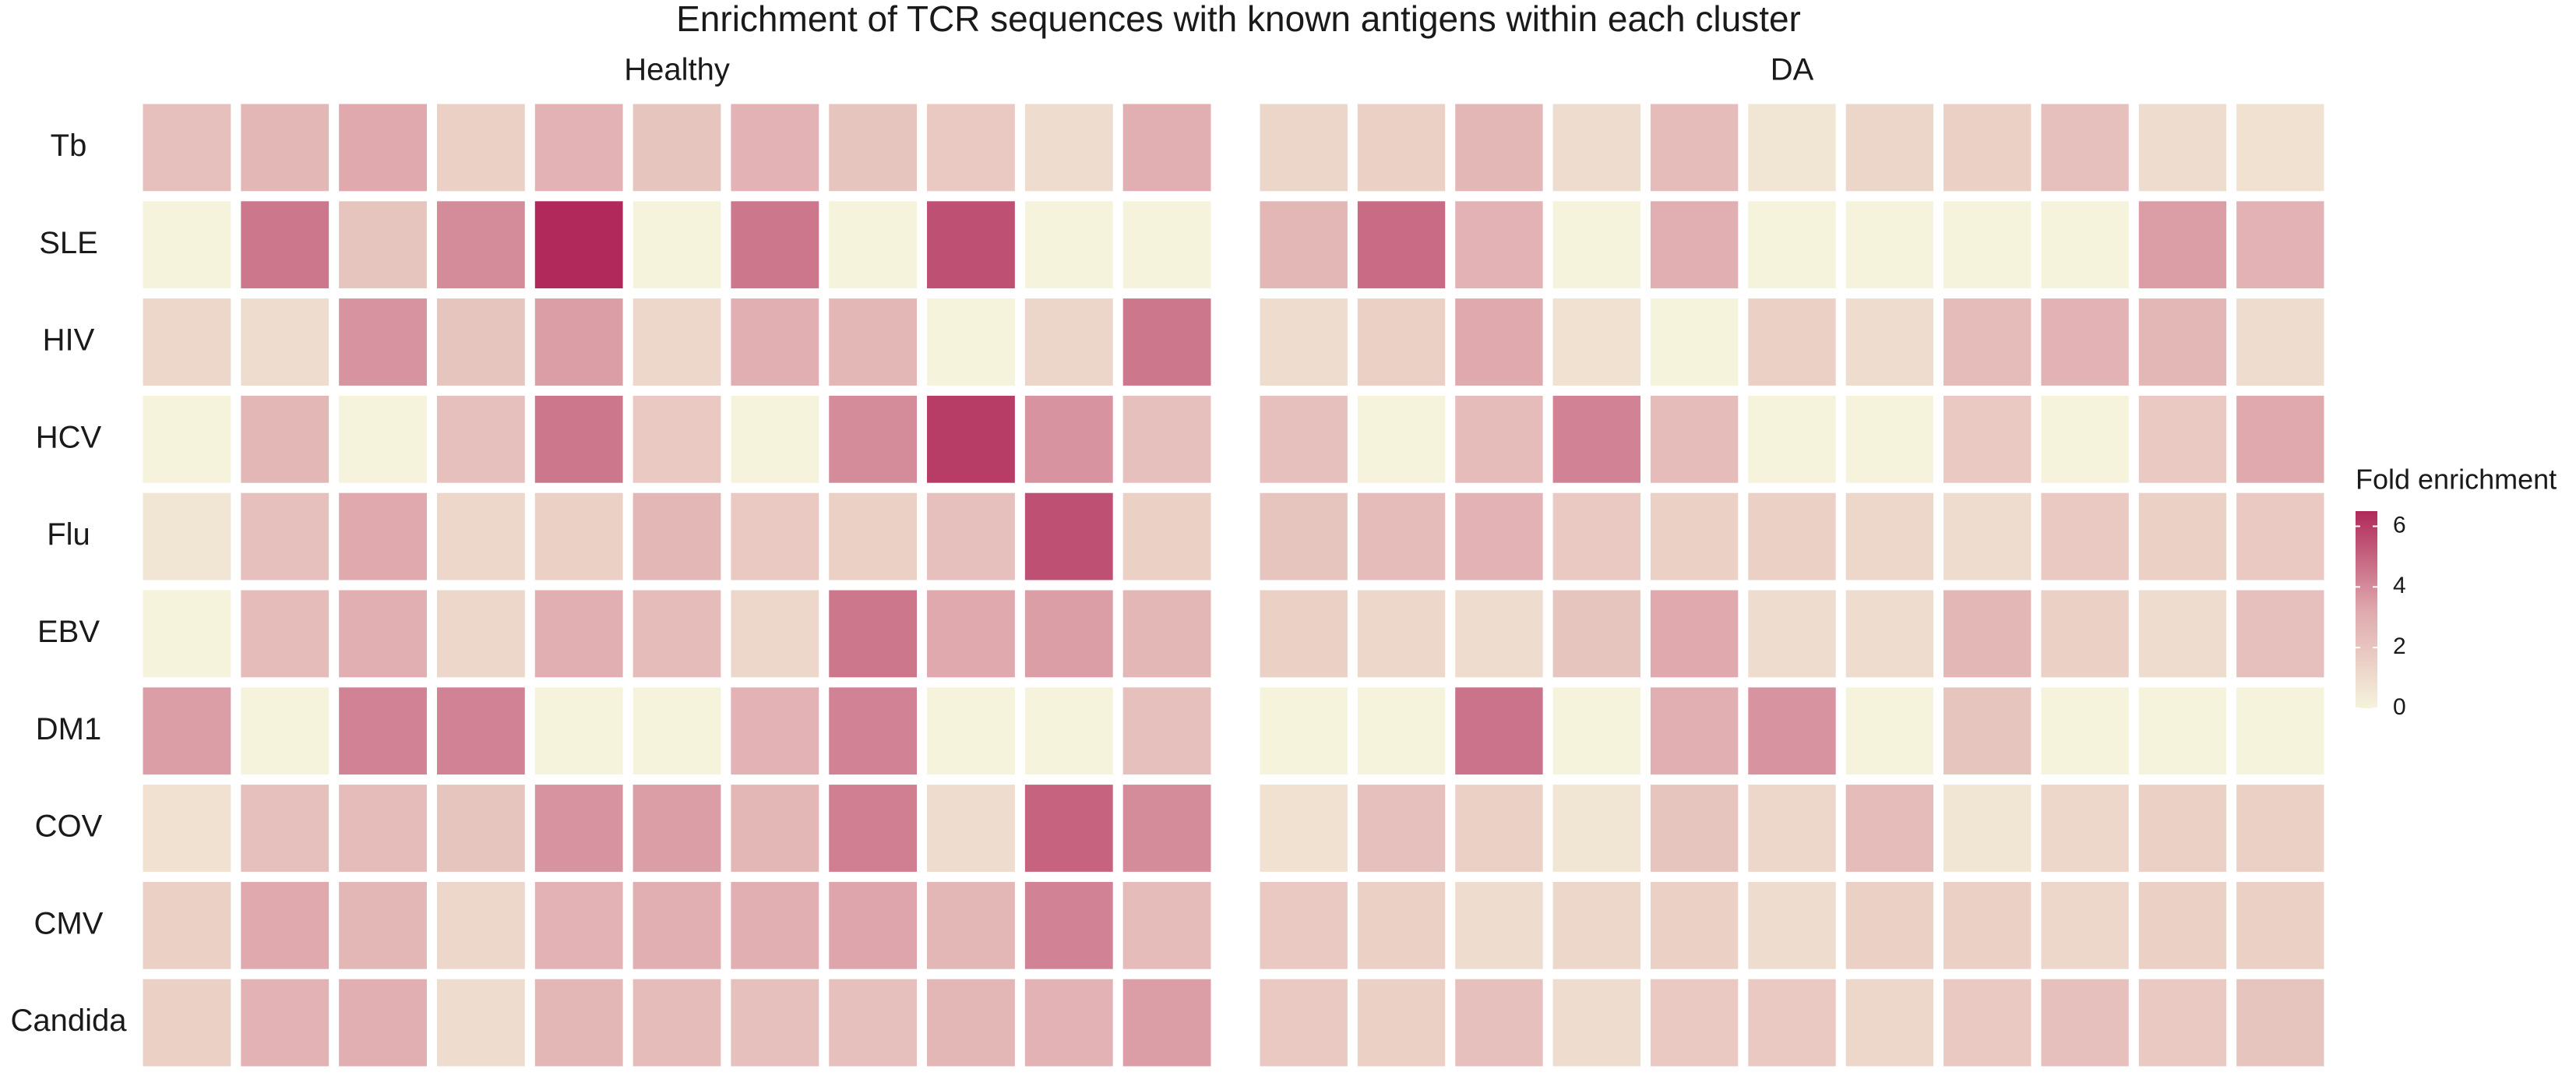 Image resolution: width=2576 pixels, height=1076 pixels. Describe the element at coordinates (68, 632) in the screenshot. I see `row-label: EBV` at that location.